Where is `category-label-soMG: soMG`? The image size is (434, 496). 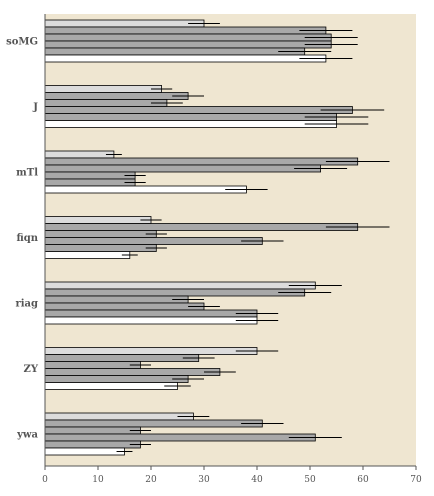
category-label-soMG: soMG is located at coordinates (22, 42).